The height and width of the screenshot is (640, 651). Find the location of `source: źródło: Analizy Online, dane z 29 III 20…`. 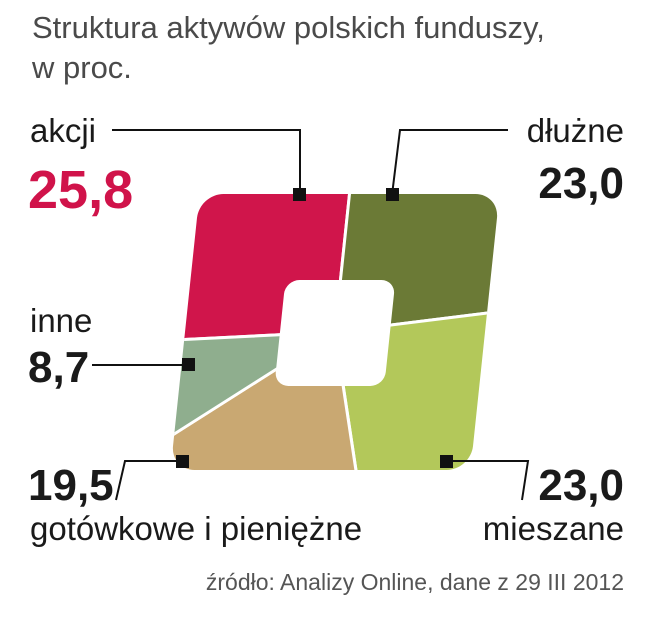

source: źródło: Analizy Online, dane z 29 III 20… is located at coordinates (415, 582).